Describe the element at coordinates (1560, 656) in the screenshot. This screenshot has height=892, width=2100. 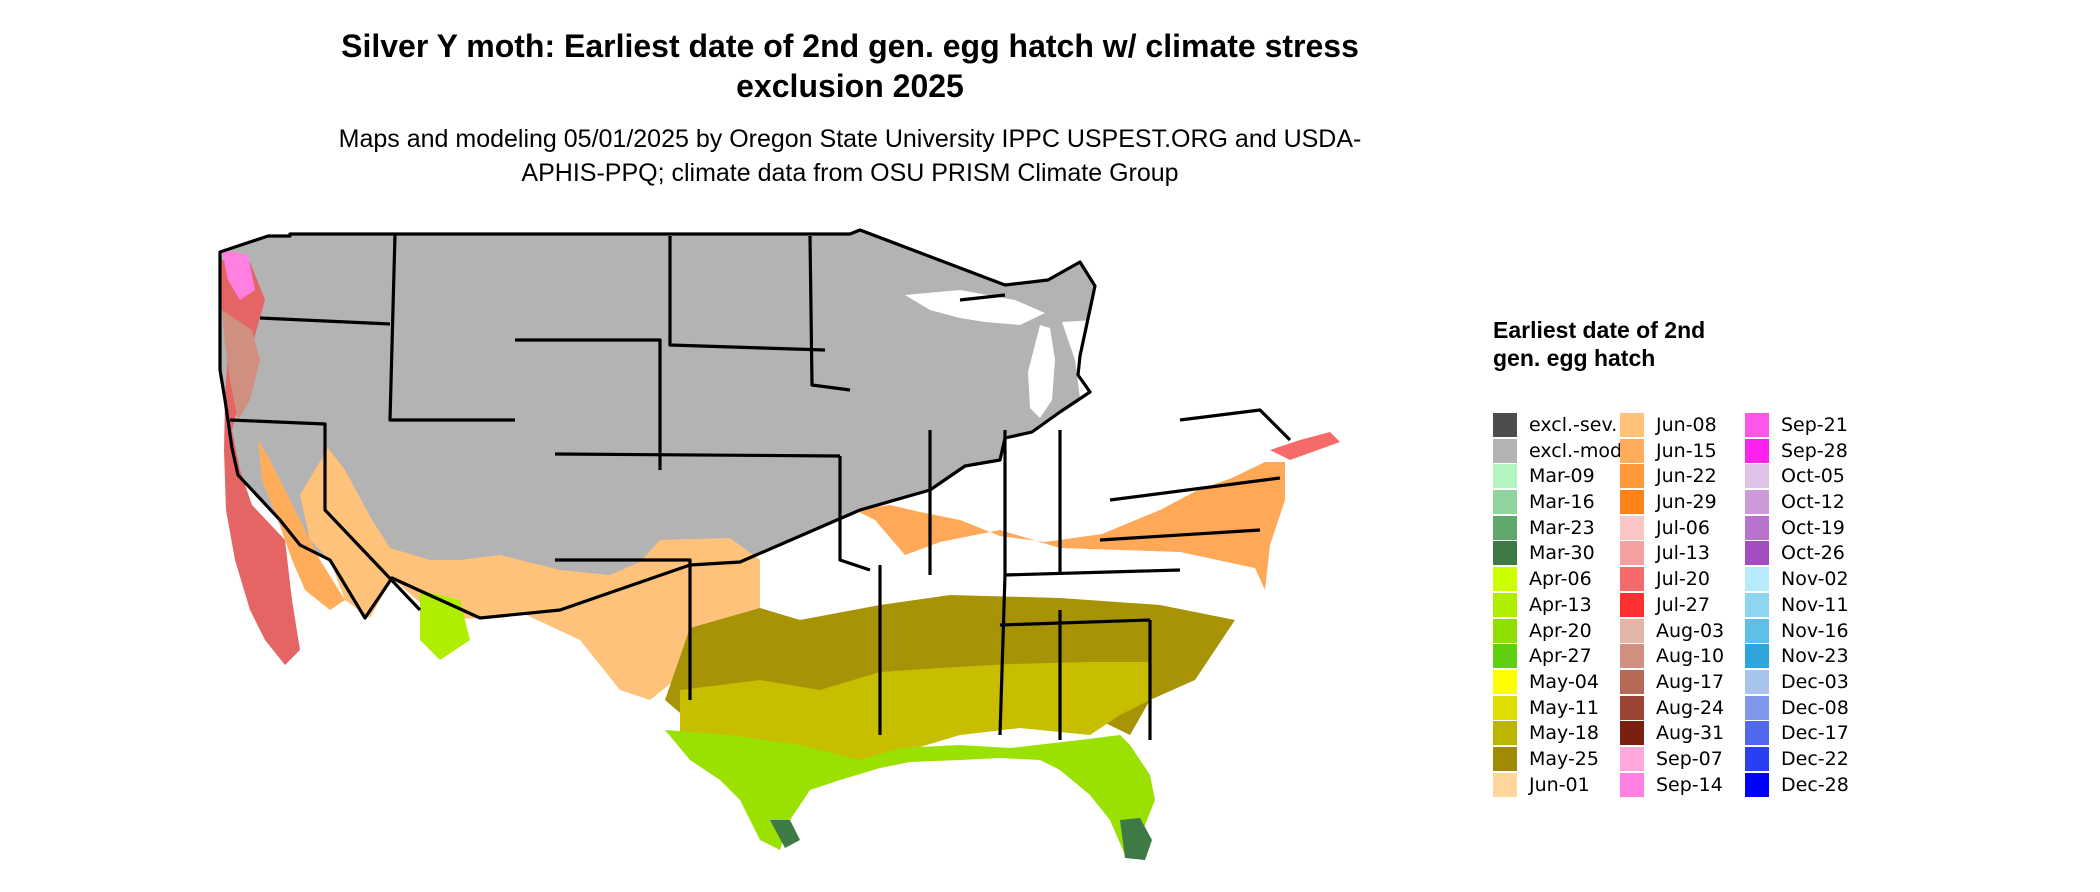
I see `legend-label: Apr-27` at that location.